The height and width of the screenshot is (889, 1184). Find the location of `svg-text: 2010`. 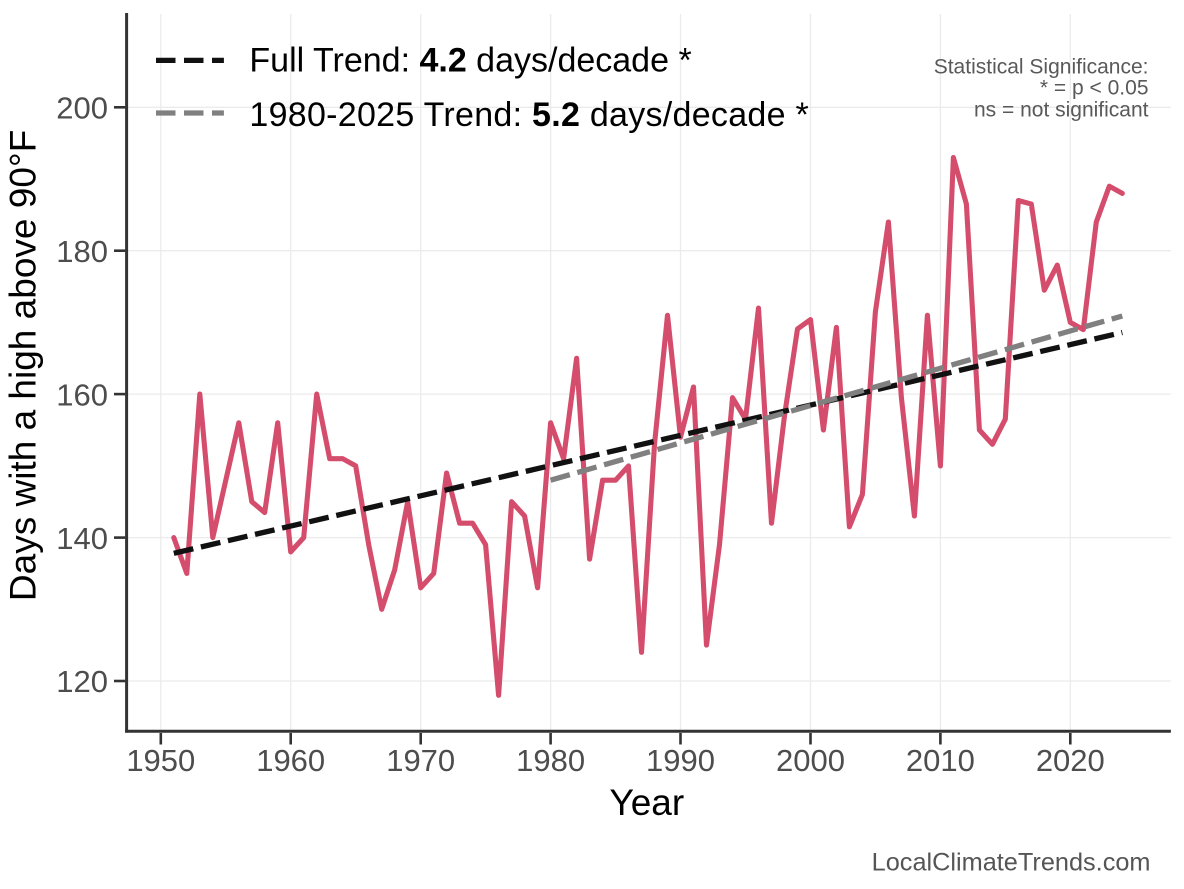

svg-text: 2010 is located at coordinates (940, 760).